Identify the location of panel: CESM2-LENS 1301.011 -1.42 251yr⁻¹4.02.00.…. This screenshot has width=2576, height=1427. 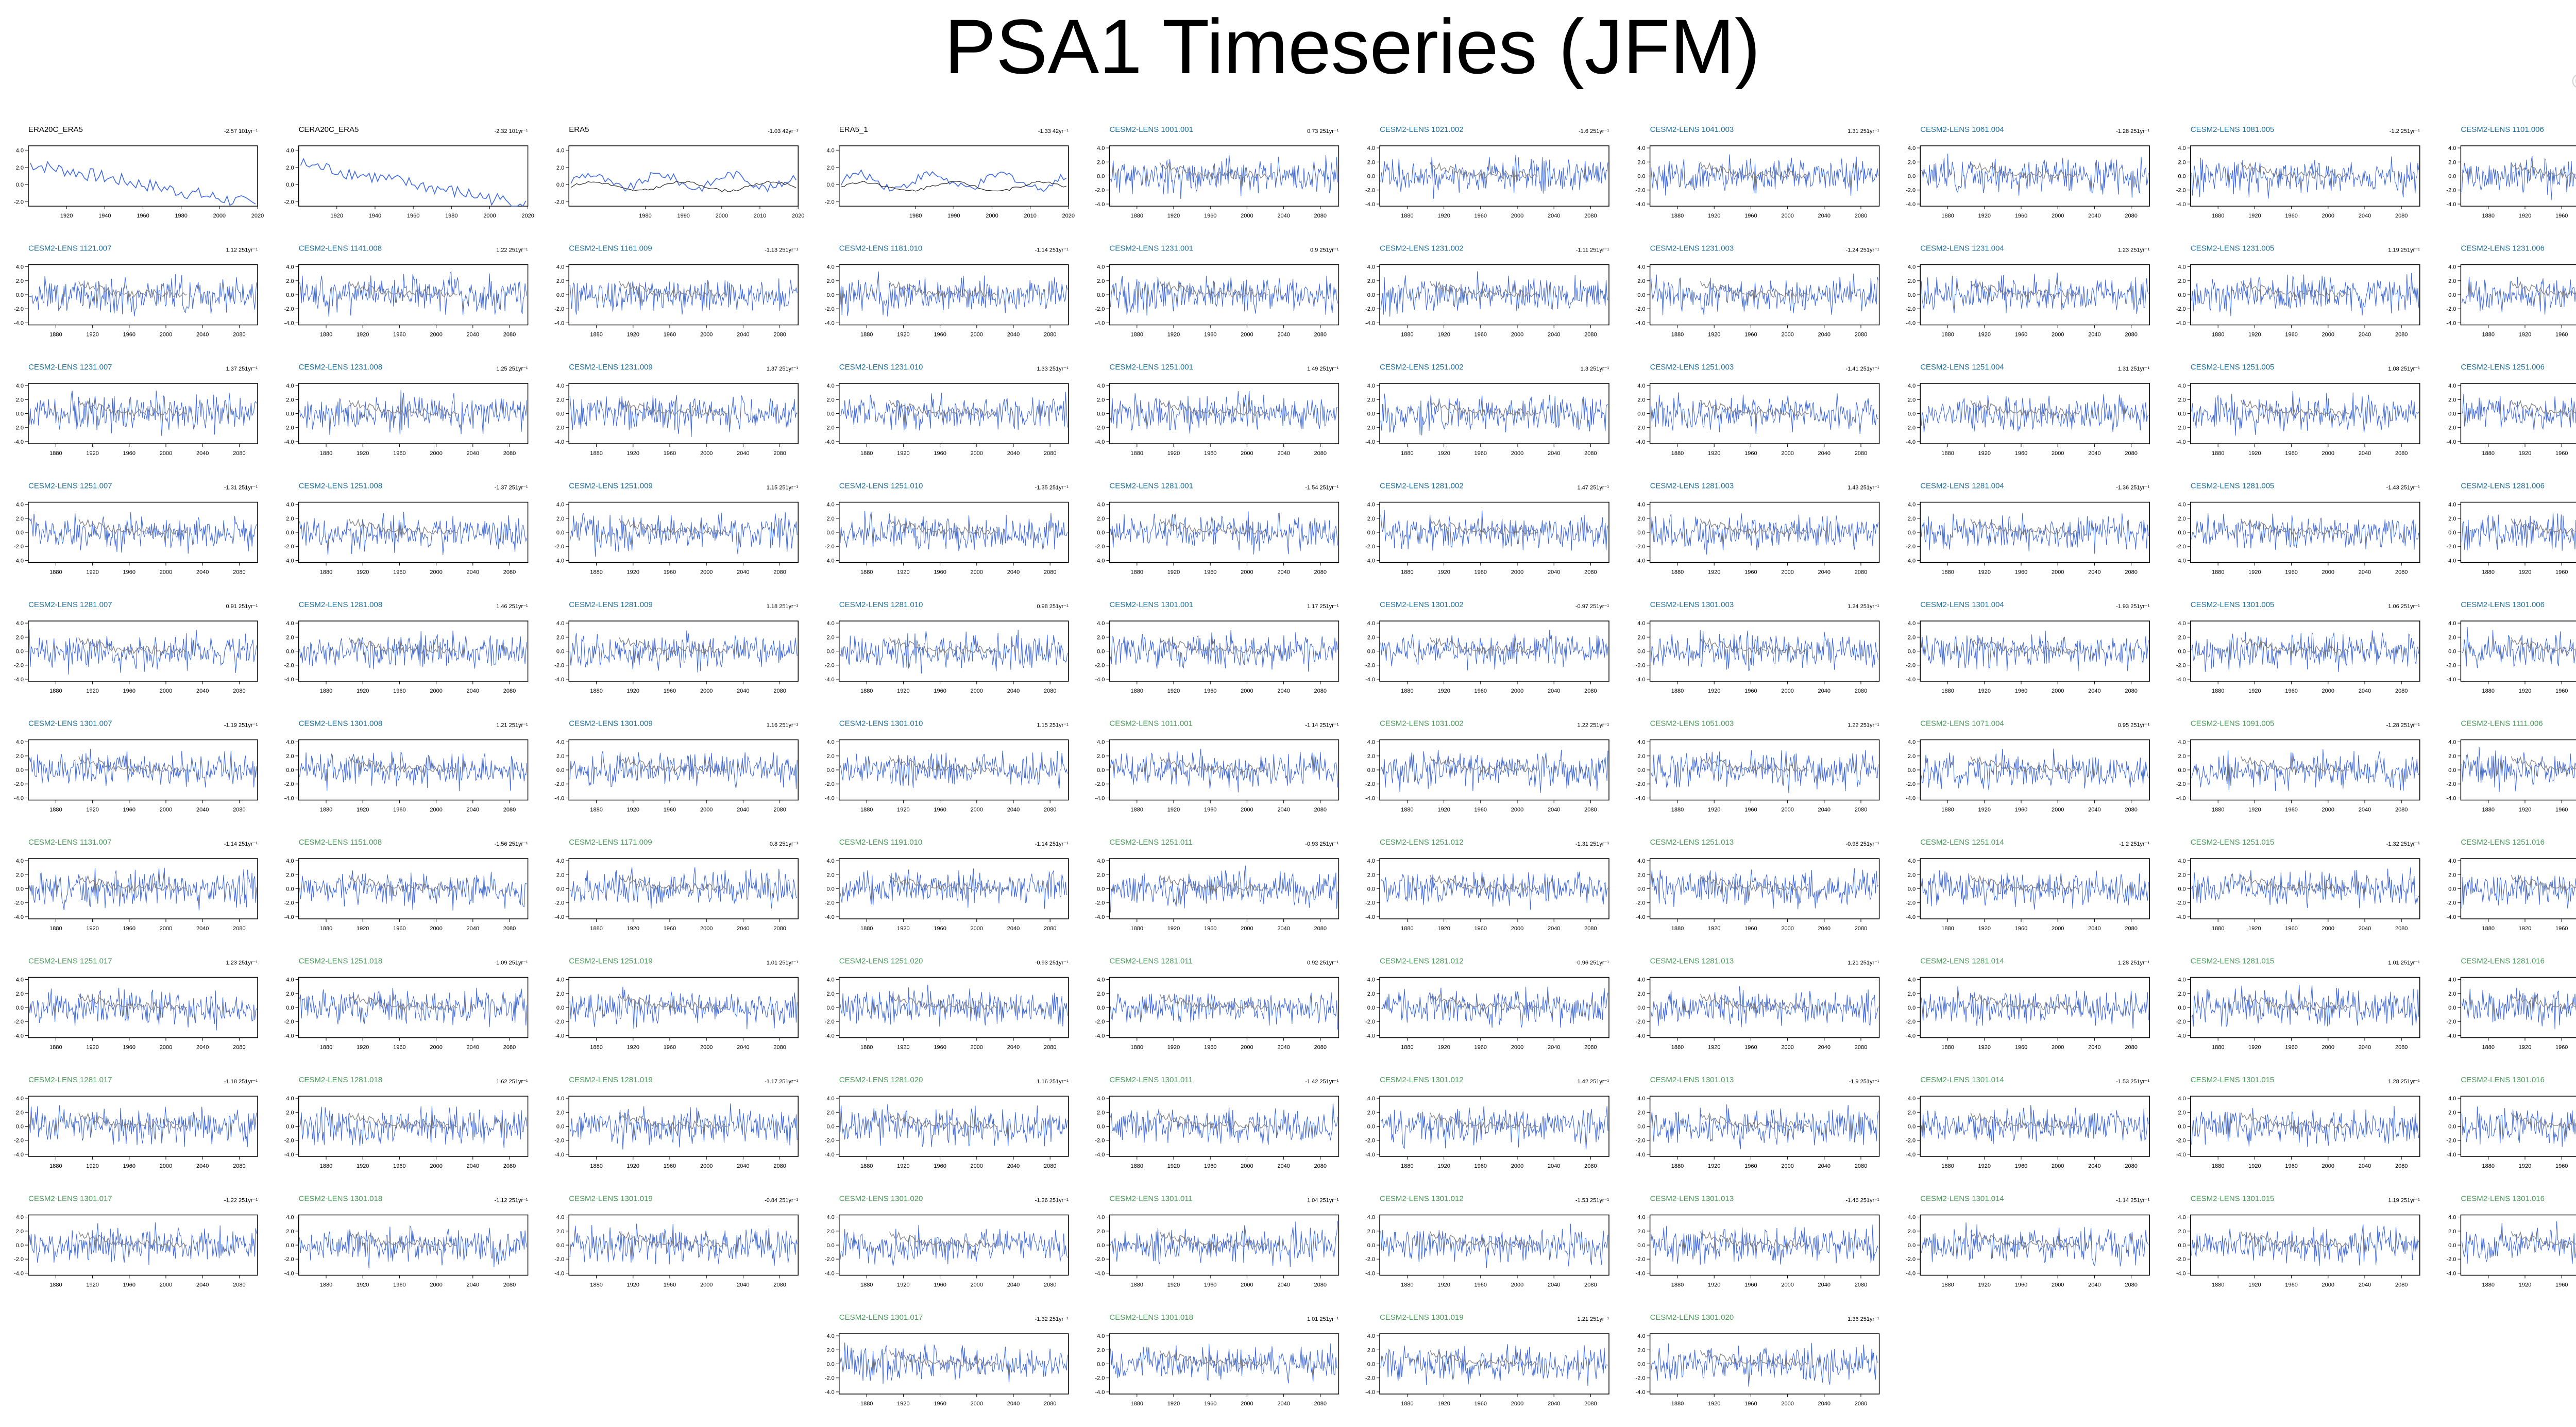
(1217, 1123).